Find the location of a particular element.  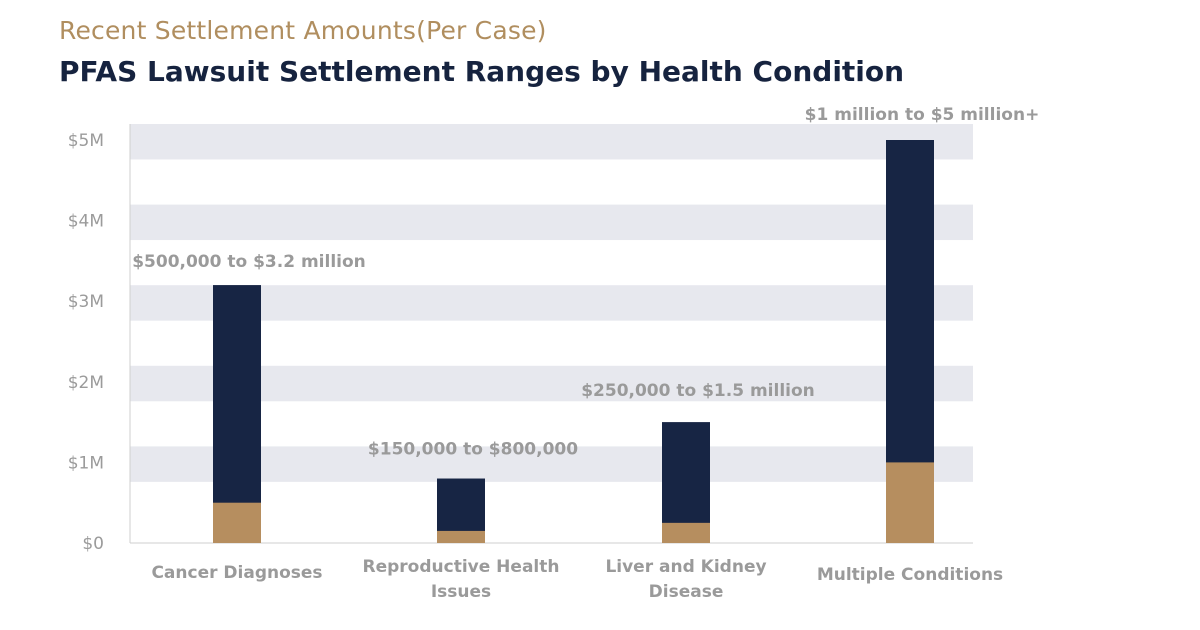

chart-subtitle: Recent Settlement Amounts(Per Case) is located at coordinates (303, 30).